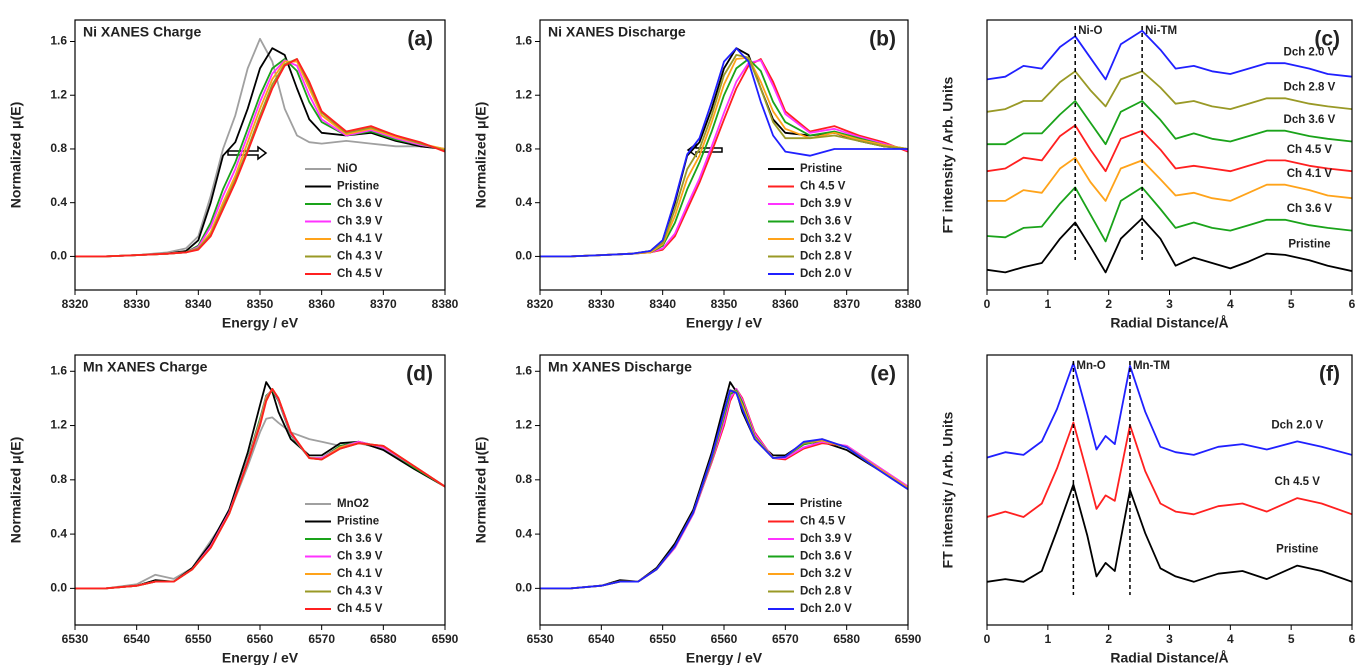 The height and width of the screenshot is (665, 1356). Describe the element at coordinates (1297, 550) in the screenshot. I see `series-label: Pristine` at that location.